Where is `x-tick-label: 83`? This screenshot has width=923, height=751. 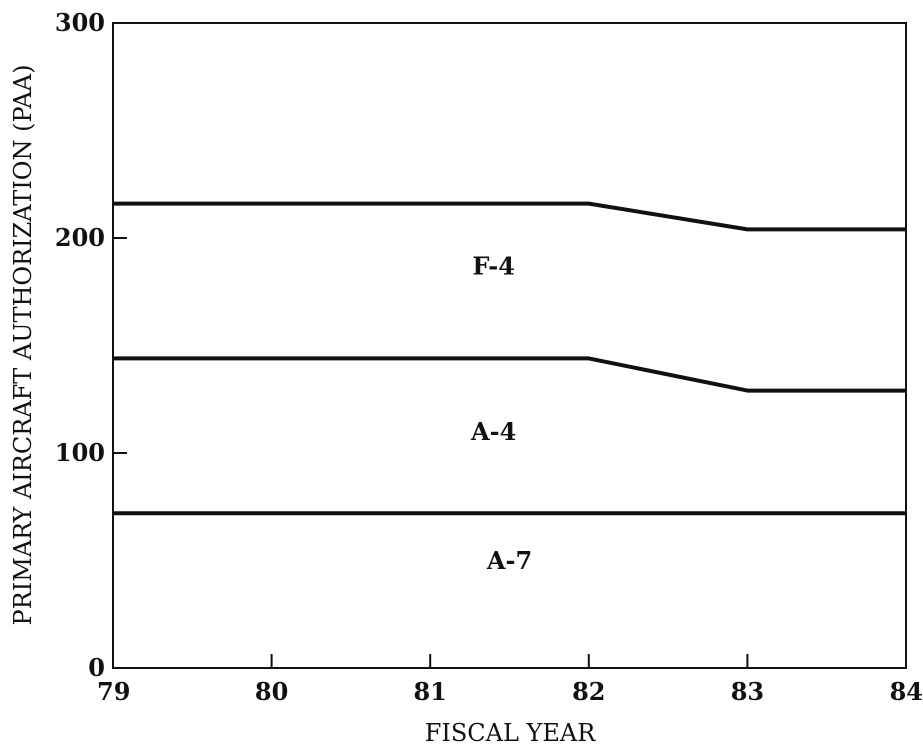 x-tick-label: 83 is located at coordinates (747, 691).